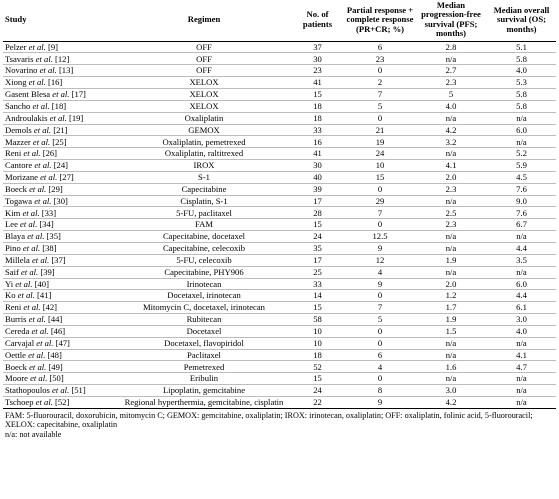  Describe the element at coordinates (451, 106) in the screenshot. I see `cell-pfs: 4.0` at that location.